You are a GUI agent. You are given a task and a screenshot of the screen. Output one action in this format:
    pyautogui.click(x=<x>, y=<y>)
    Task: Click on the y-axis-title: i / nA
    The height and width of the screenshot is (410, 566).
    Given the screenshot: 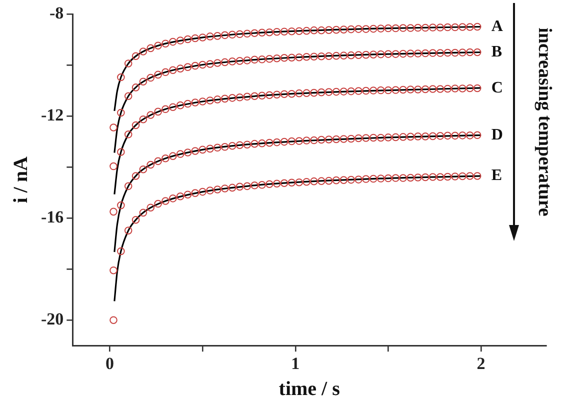 What is the action you would take?
    pyautogui.click(x=21, y=180)
    